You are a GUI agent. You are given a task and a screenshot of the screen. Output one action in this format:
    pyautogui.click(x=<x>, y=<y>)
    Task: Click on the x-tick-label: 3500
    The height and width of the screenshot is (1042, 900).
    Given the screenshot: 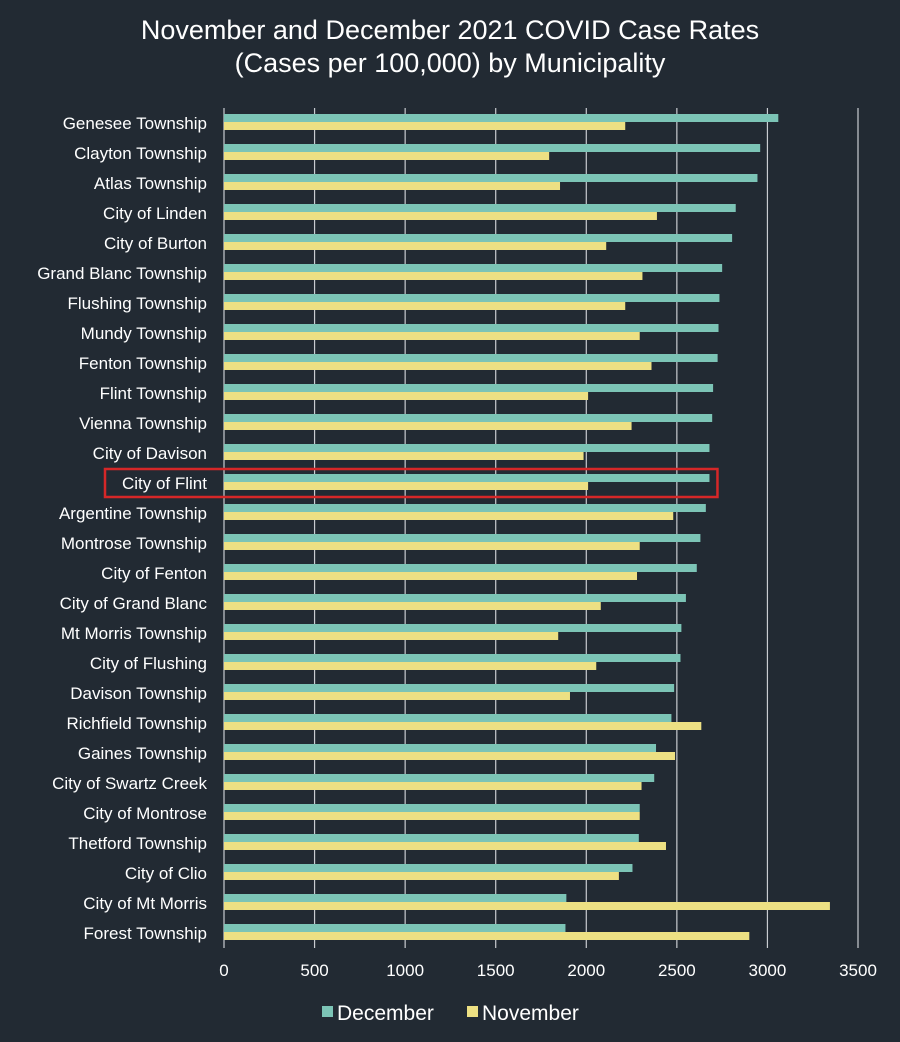 What is the action you would take?
    pyautogui.click(x=858, y=970)
    